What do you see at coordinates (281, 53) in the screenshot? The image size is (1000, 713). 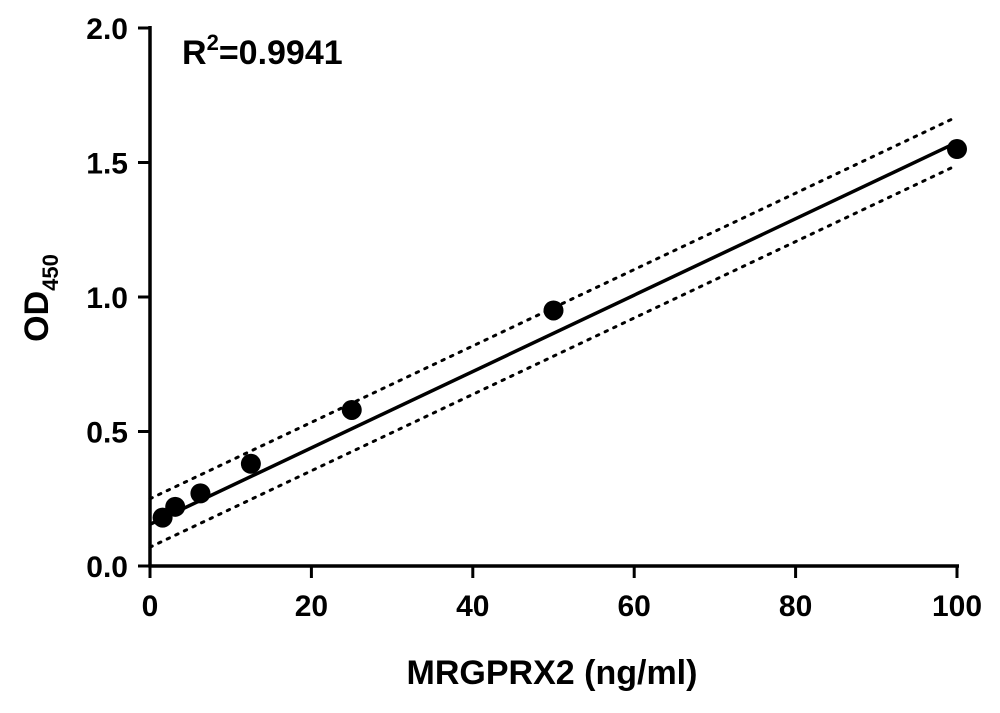 I see `r-squared-value: =0.9941` at bounding box center [281, 53].